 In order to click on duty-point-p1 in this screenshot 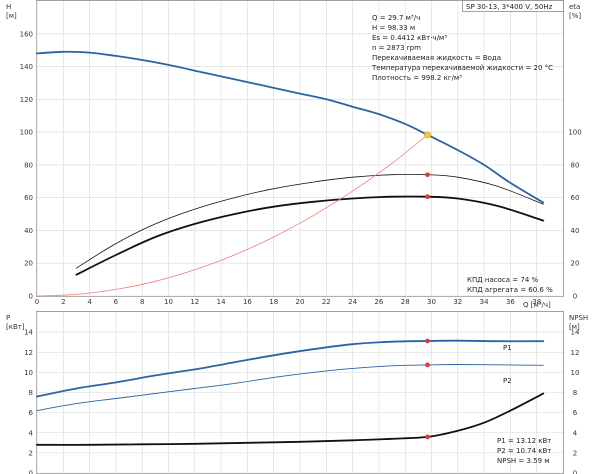, I will do `click(427, 341)`.